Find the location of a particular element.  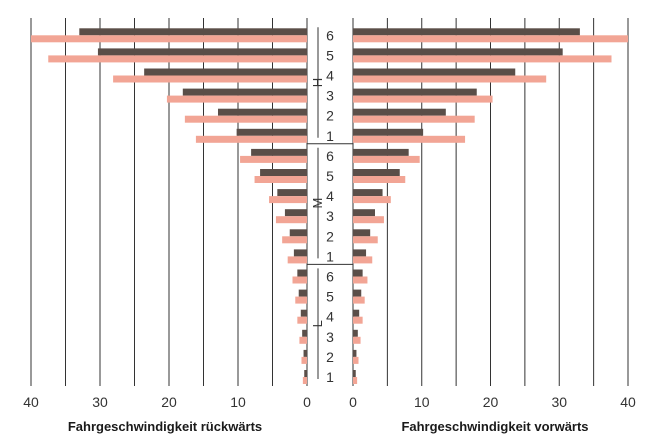

range-label: M is located at coordinates (317, 203).